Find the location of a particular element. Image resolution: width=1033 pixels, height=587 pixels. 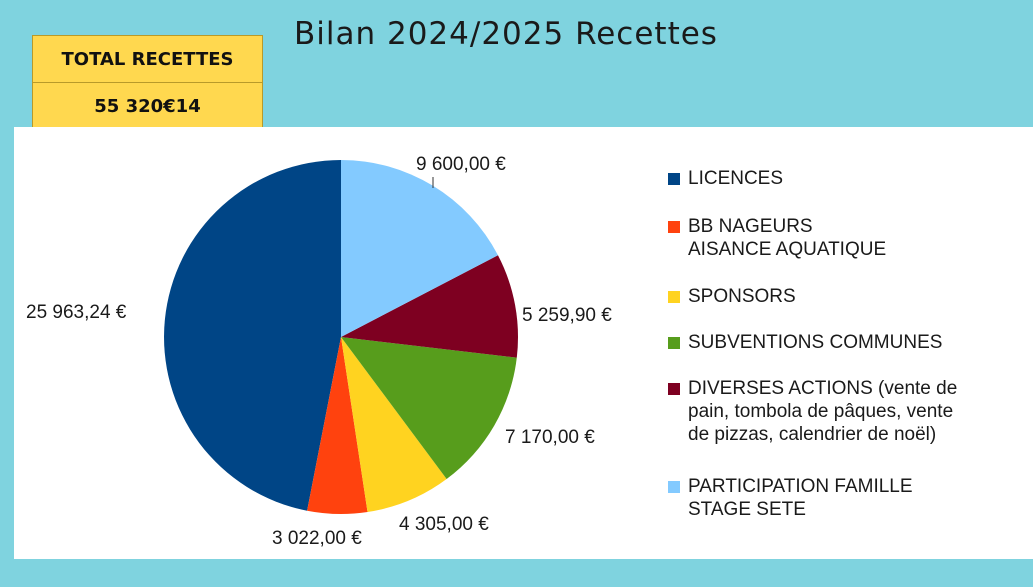

legend-label-bb-nageurs: BB NAGEURS AISANCE AQUATIQUE is located at coordinates (787, 238).